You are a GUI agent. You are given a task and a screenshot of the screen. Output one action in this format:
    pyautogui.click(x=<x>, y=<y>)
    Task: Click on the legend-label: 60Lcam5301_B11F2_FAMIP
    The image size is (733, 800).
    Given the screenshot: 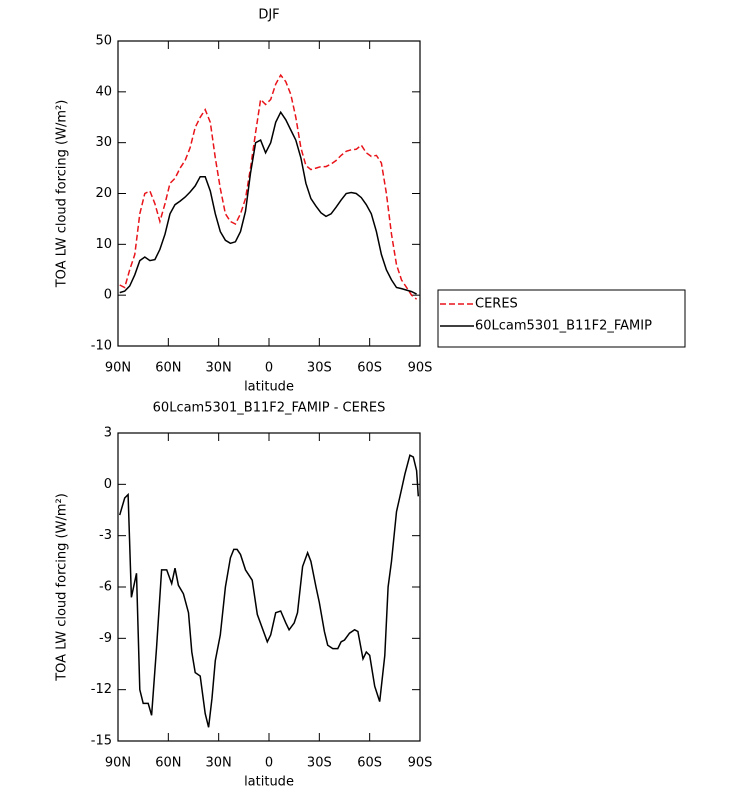 What is the action you would take?
    pyautogui.click(x=563, y=326)
    